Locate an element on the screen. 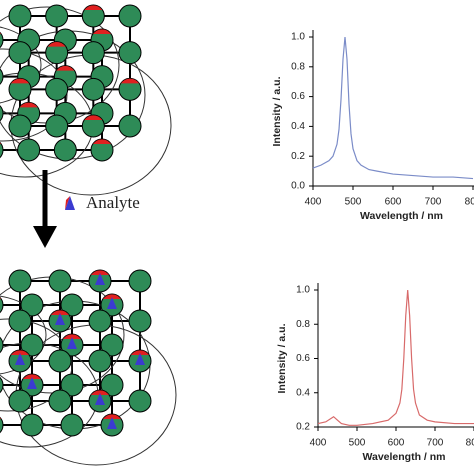 Image resolution: width=474 pixels, height=474 pixels. analyte-icon is located at coordinates (70, 203).